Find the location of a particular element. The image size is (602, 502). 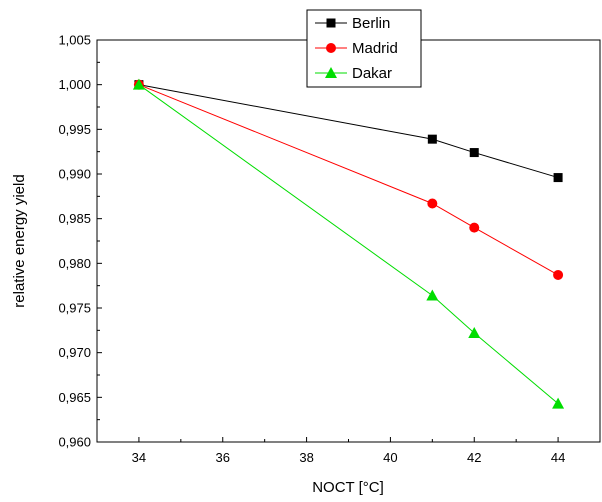

legend: Berlin Madrid Dakar is located at coordinates (364, 48).